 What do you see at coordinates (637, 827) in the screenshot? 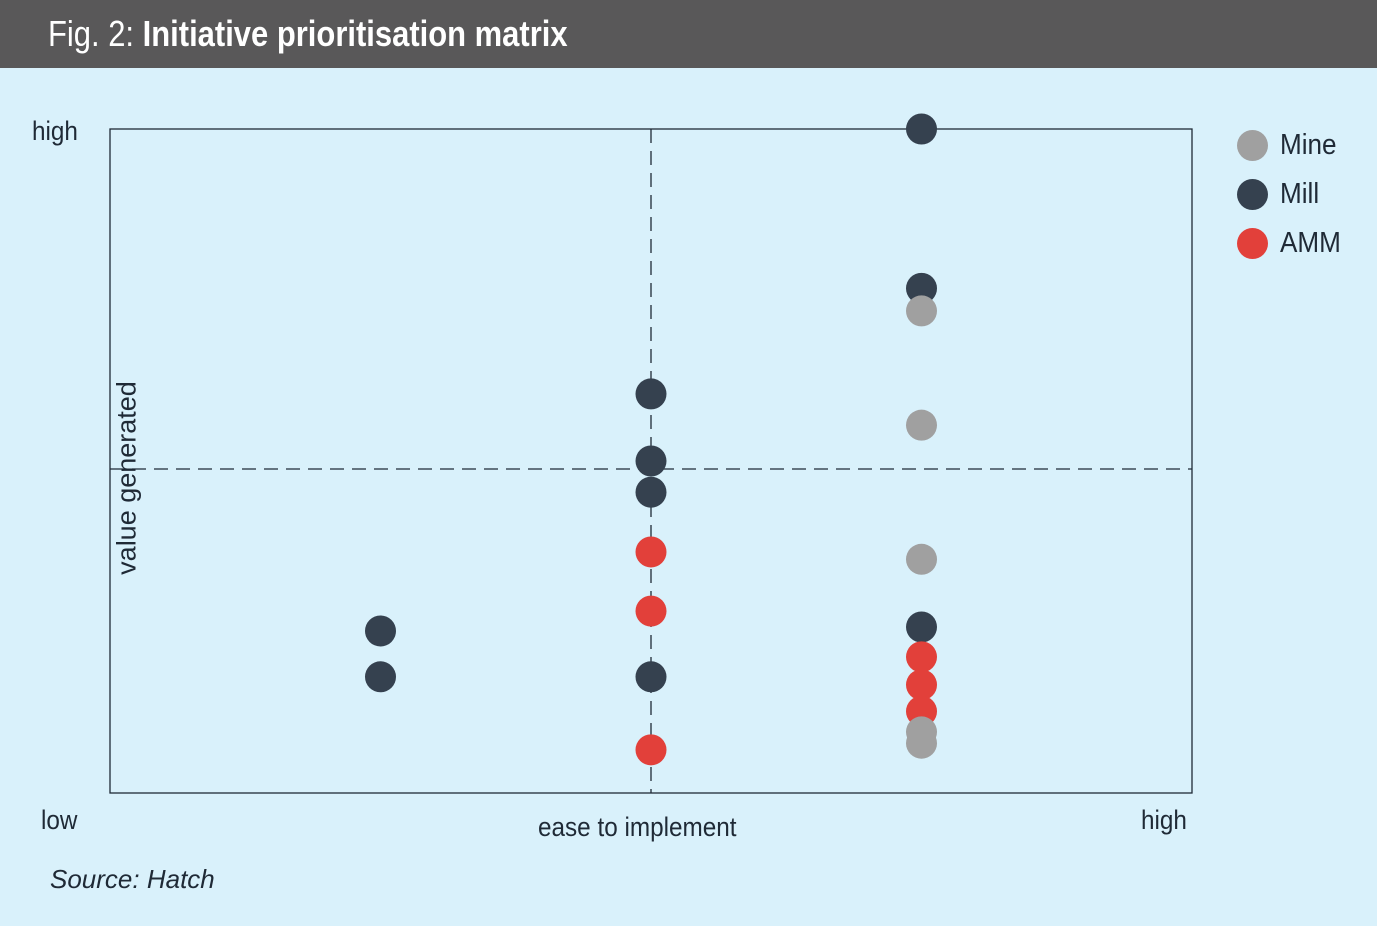
I see `x-axis-title: ease to implement` at bounding box center [637, 827].